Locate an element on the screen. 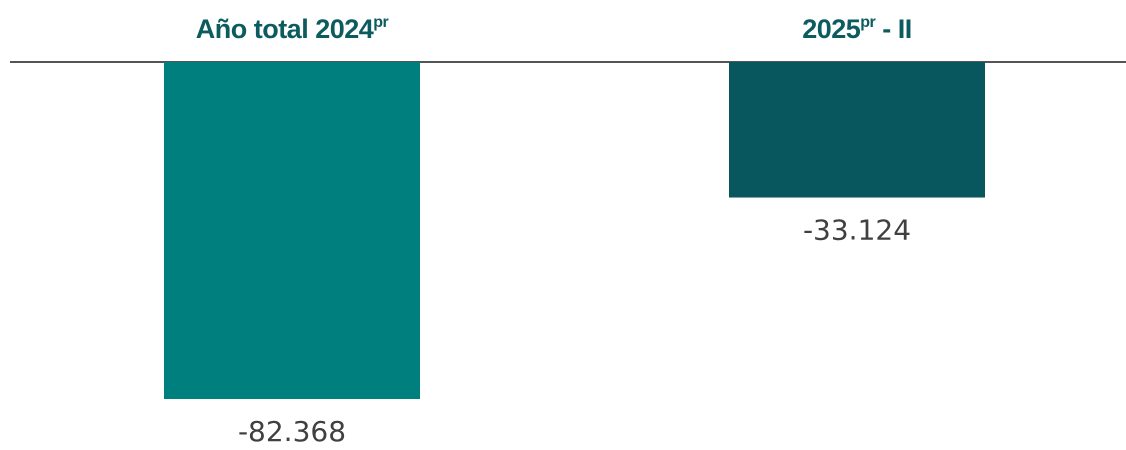 The image size is (1126, 450). category-label: Año total 2024pr is located at coordinates (292, 29).